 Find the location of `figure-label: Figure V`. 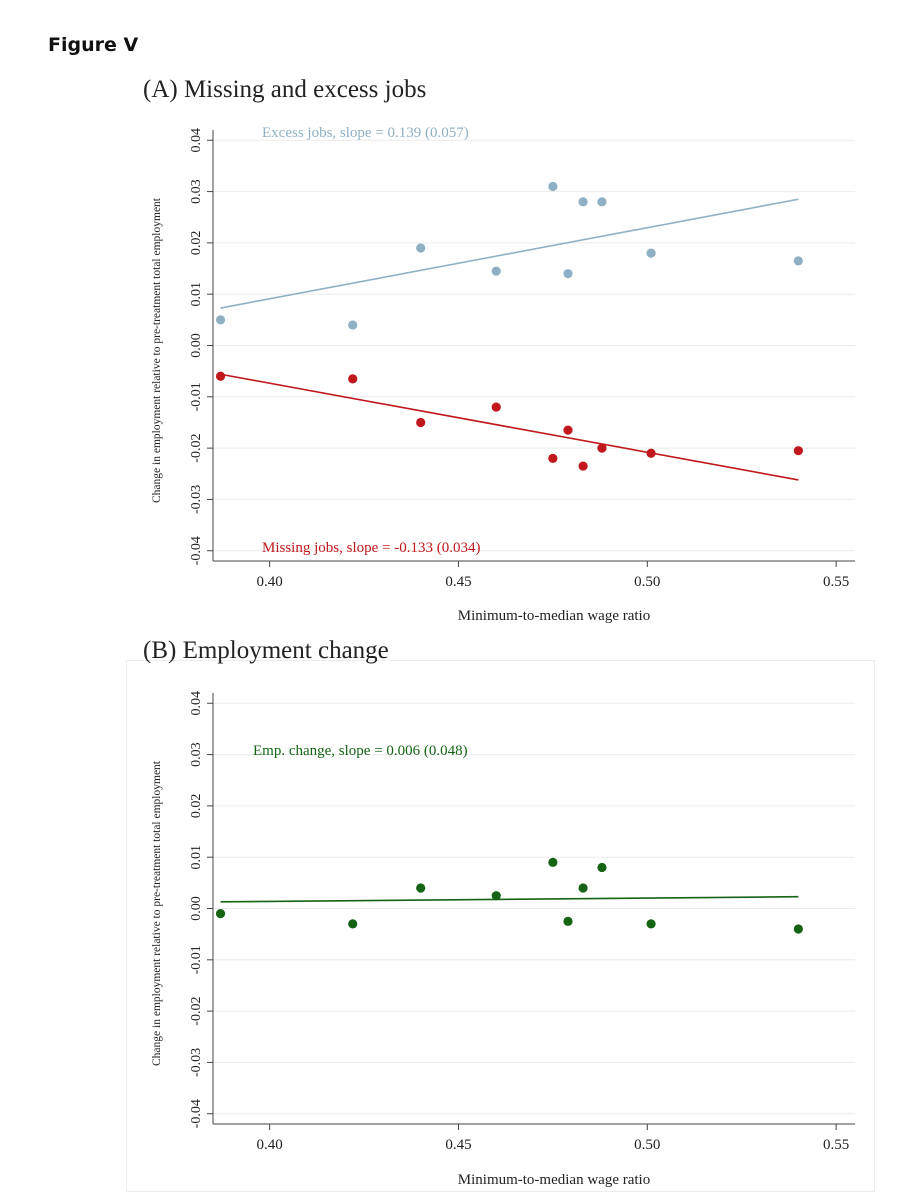

figure-label: Figure V is located at coordinates (93, 45).